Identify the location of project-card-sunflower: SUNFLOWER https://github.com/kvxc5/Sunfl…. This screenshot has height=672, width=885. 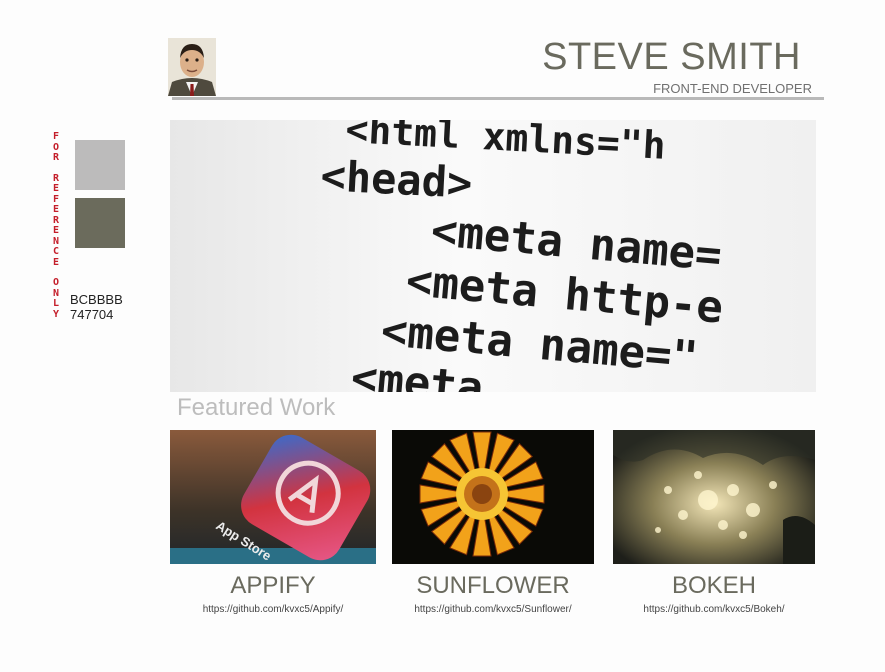
(493, 522).